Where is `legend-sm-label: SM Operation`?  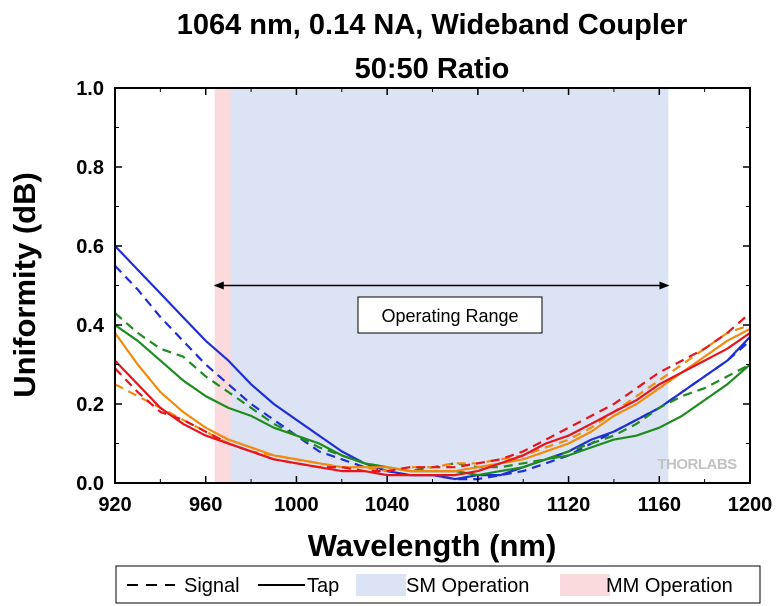
legend-sm-label: SM Operation is located at coordinates (467, 586).